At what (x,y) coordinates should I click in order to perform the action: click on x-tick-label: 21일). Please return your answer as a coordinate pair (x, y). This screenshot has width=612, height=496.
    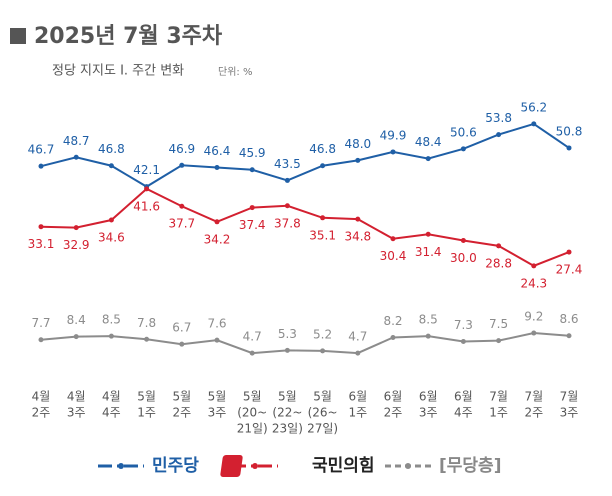
    Looking at the image, I should click on (252, 429).